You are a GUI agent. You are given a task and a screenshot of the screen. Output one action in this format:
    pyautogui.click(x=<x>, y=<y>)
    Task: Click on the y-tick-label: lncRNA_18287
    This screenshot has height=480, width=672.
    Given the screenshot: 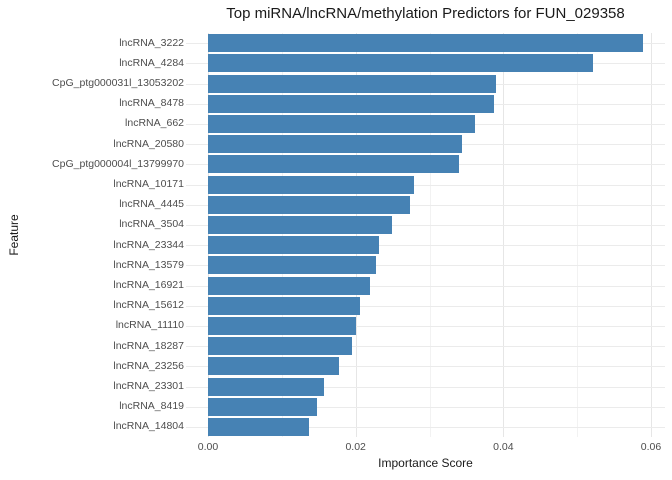 What is the action you would take?
    pyautogui.click(x=148, y=345)
    